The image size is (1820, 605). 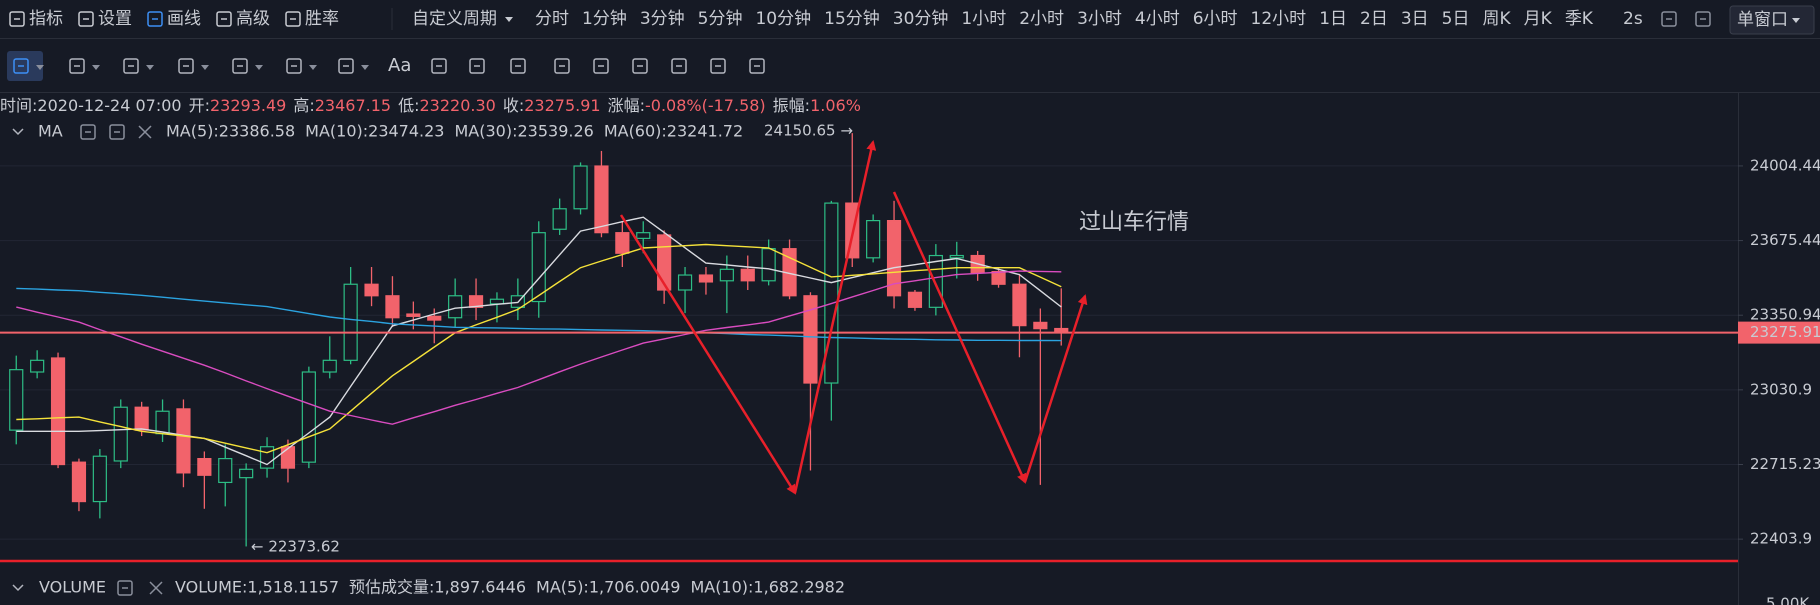 I want to click on window-mode-box, so click(x=1772, y=20).